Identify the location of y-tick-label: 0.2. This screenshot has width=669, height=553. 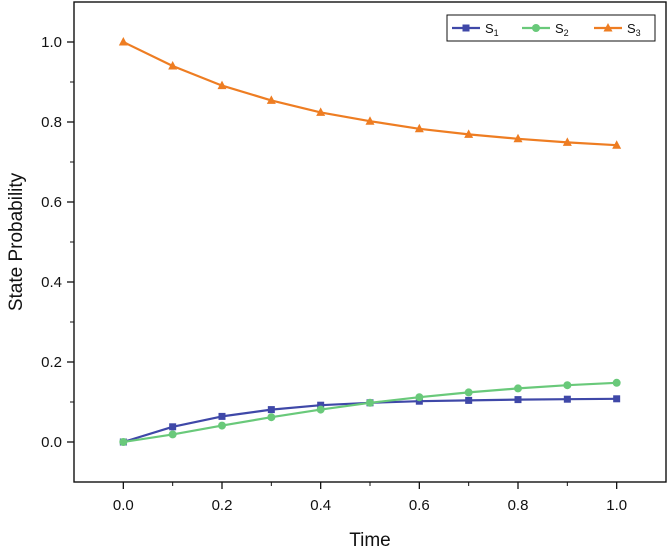
(51, 362).